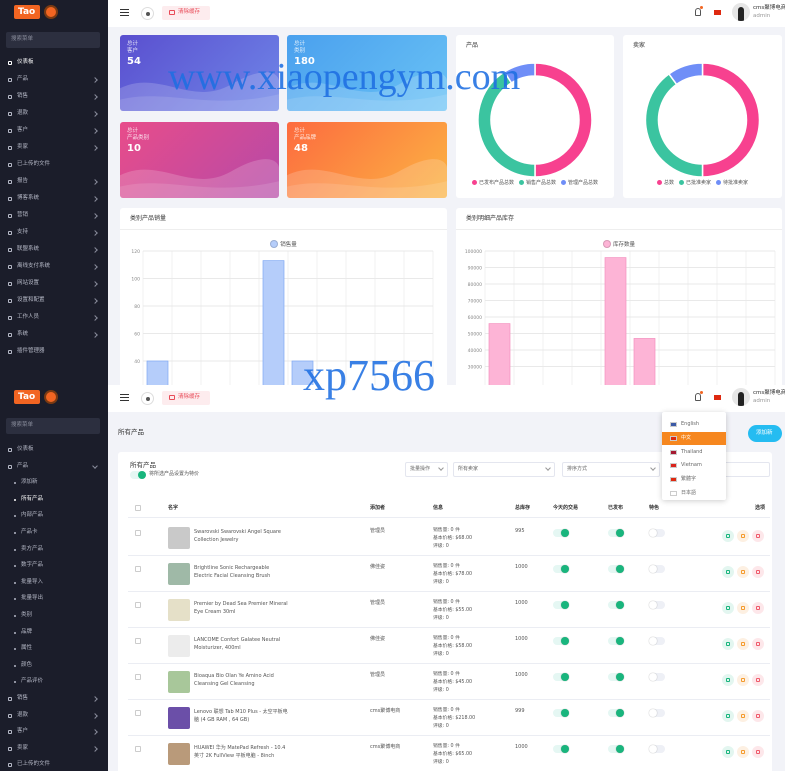 The image size is (785, 771). I want to click on header-checkbox, so click(138, 508).